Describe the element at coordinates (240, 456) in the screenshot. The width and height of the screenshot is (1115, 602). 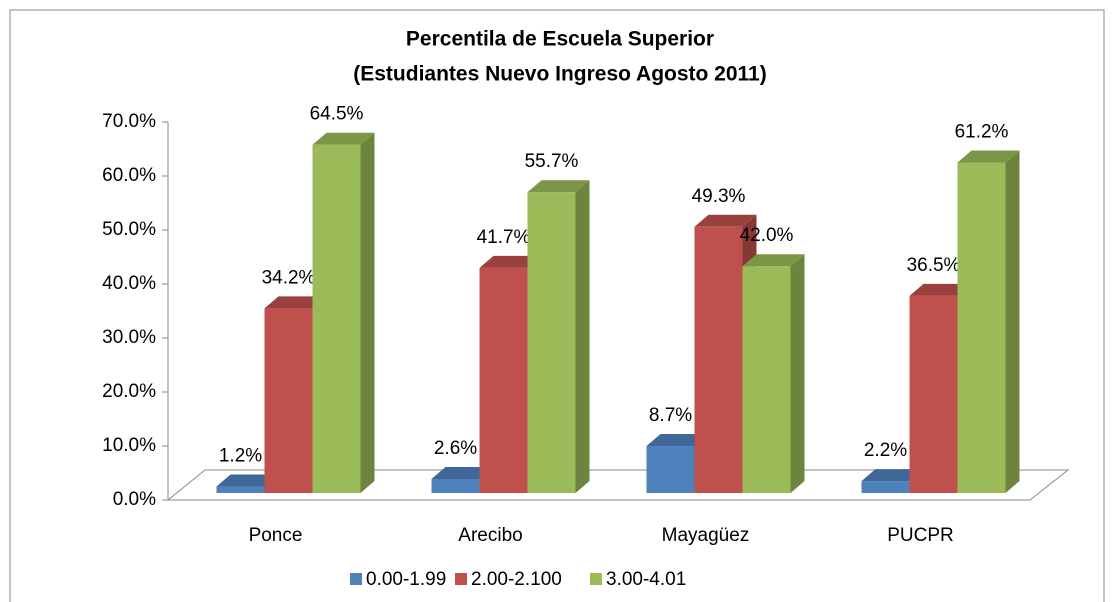
I see `data-label: 1.2%` at that location.